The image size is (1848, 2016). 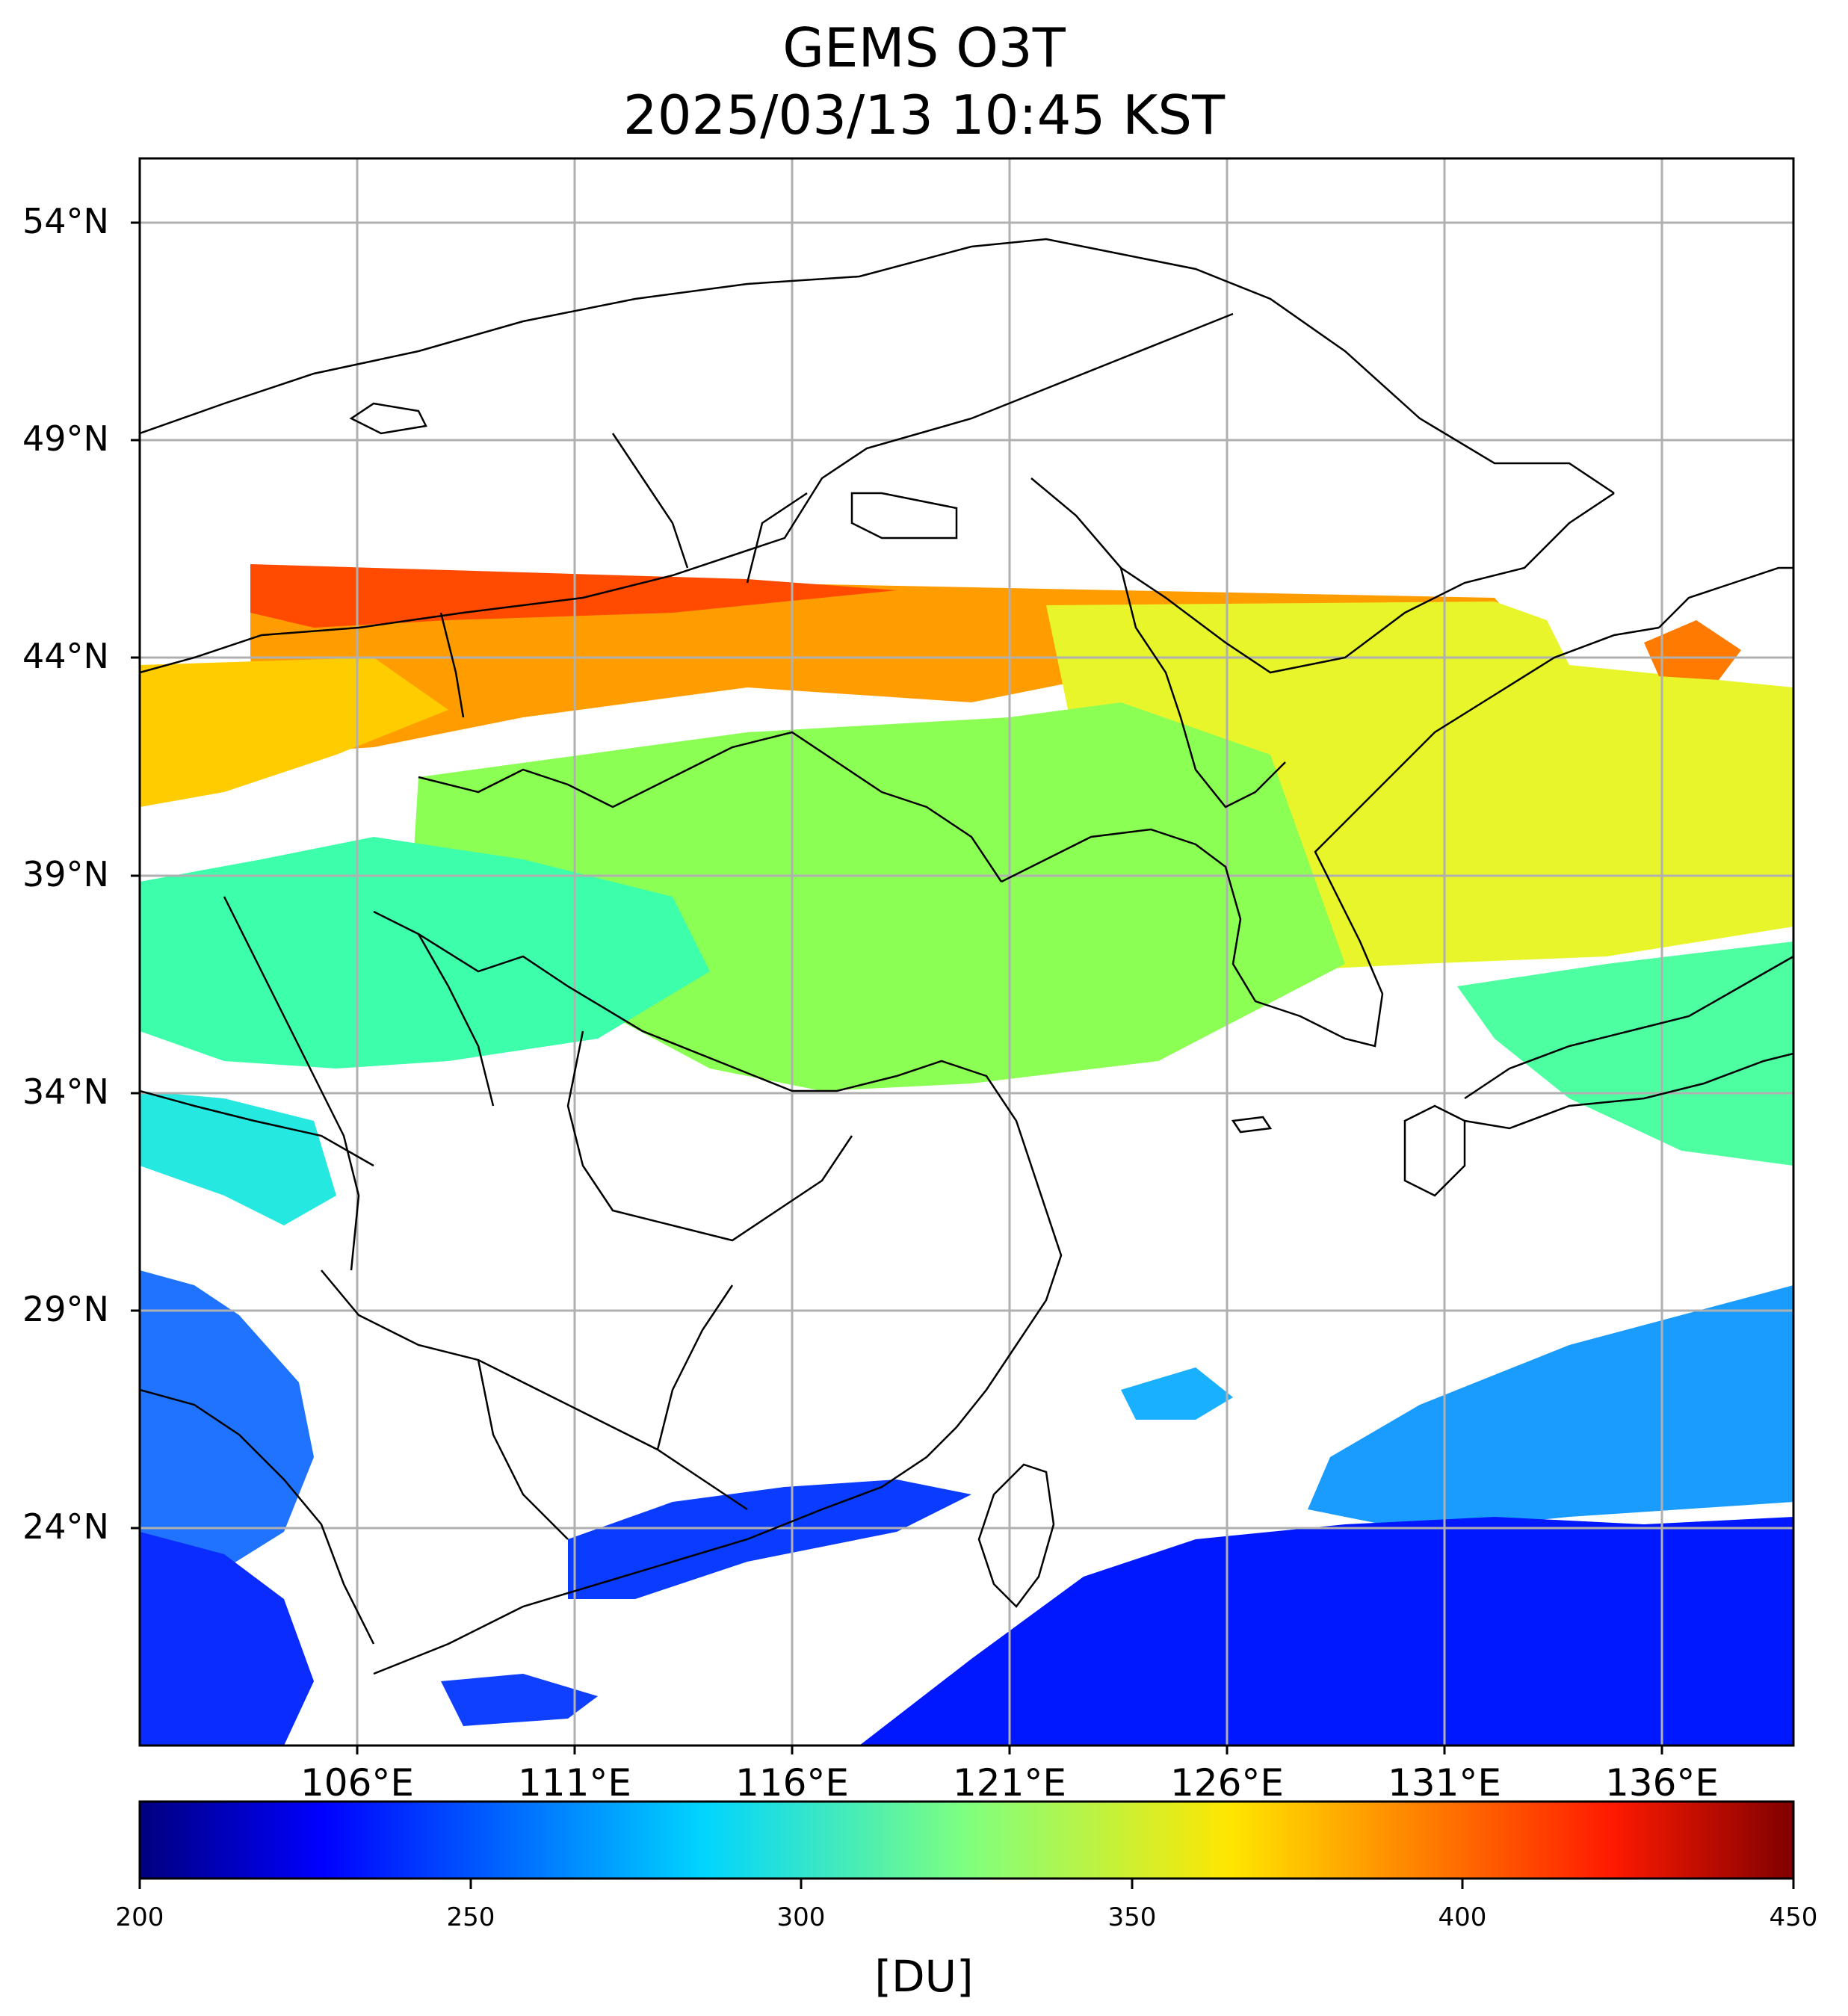 I want to click on lon-label-126: 126°E, so click(x=1227, y=1783).